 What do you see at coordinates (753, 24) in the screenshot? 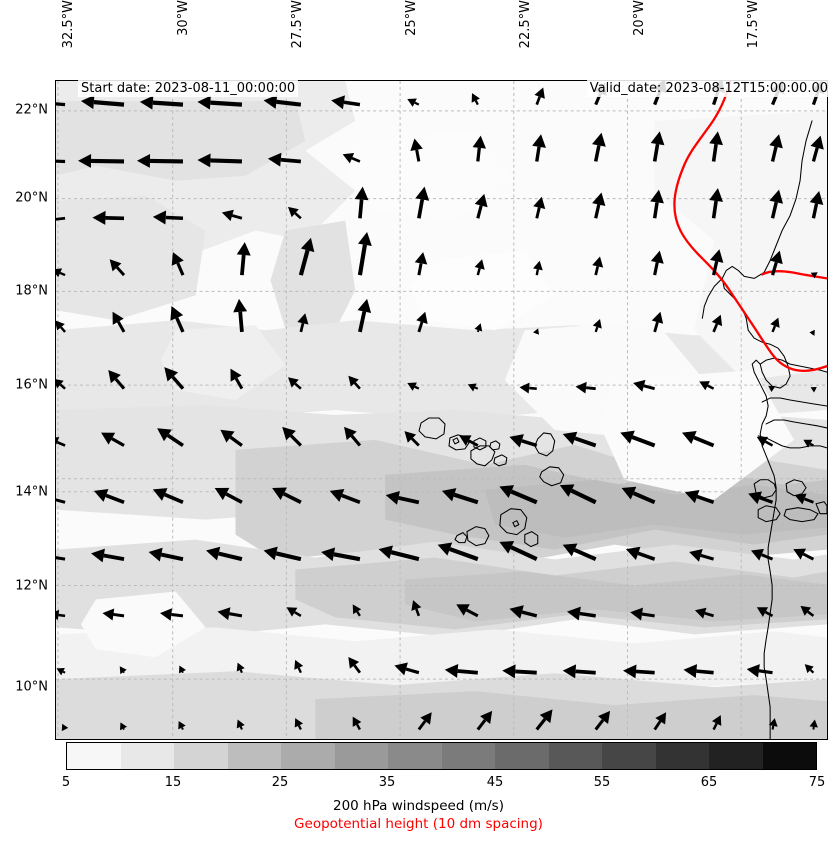
I see `x-tick-label: 17.5°W` at bounding box center [753, 24].